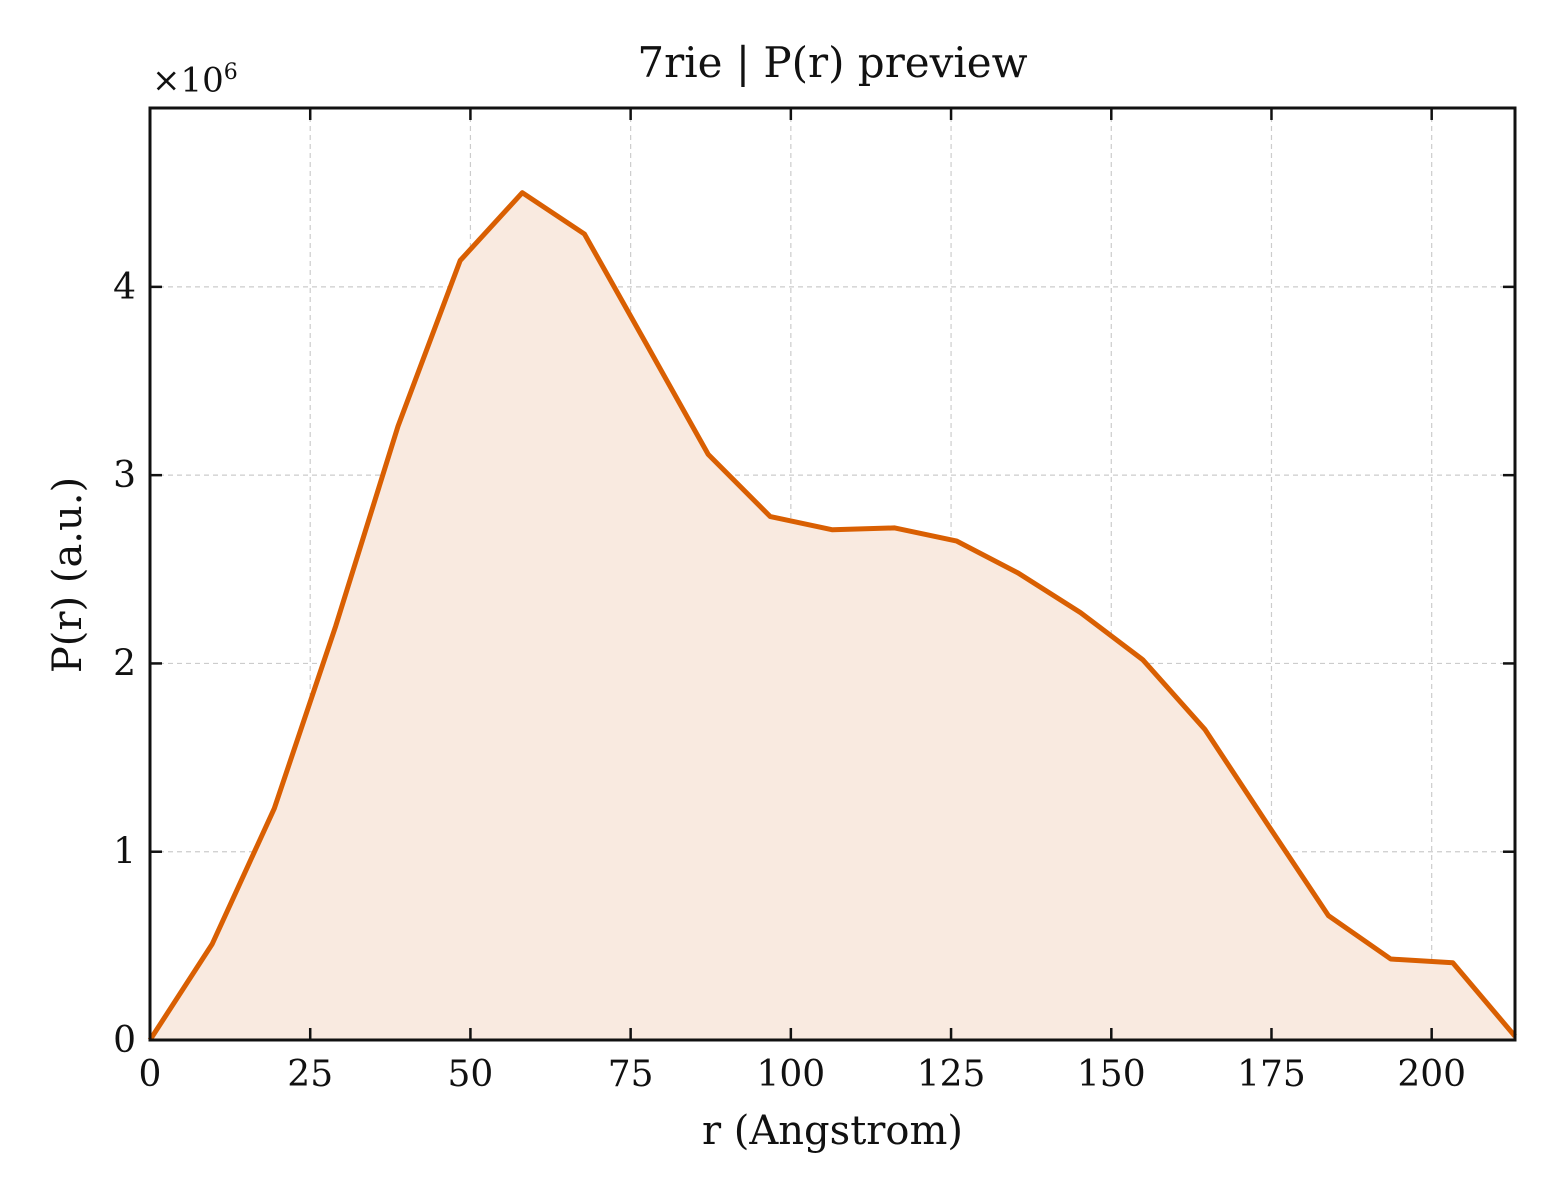 The height and width of the screenshot is (1200, 1560). I want to click on x-tick-label: 100, so click(790, 1074).